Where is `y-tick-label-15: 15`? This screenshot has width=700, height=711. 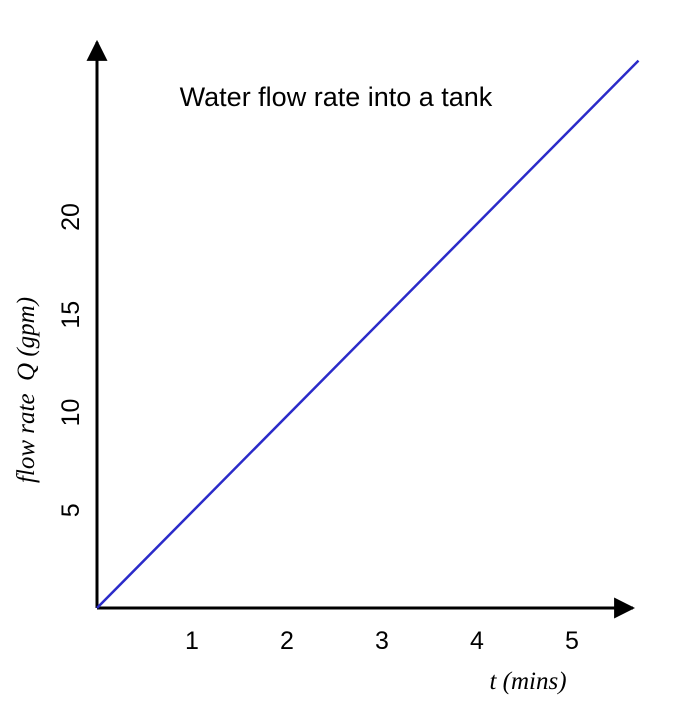
y-tick-label-15: 15 is located at coordinates (71, 315).